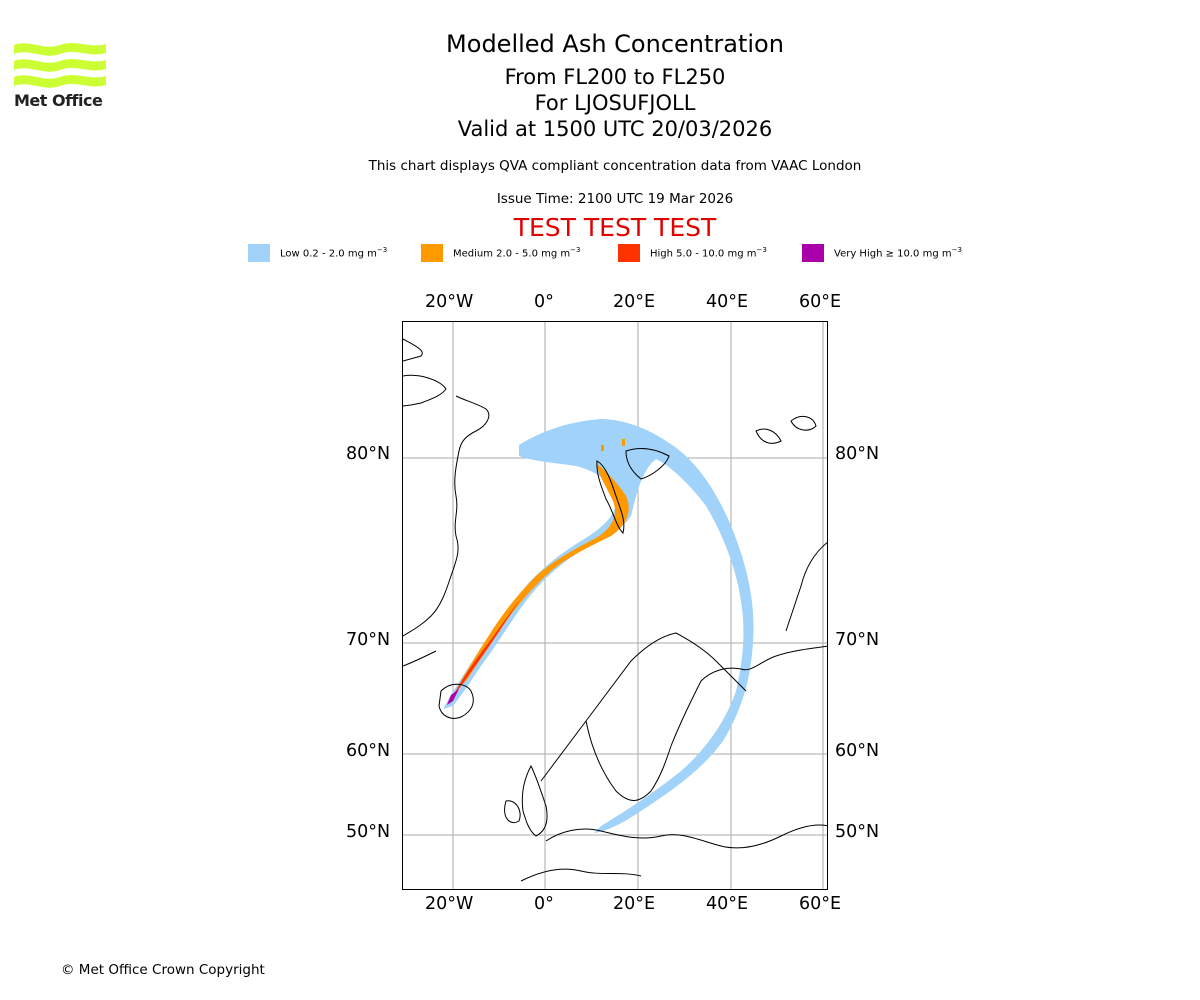 This screenshot has width=1200, height=1000. Describe the element at coordinates (368, 832) in the screenshot. I see `lat-tick-left: 50°N` at that location.